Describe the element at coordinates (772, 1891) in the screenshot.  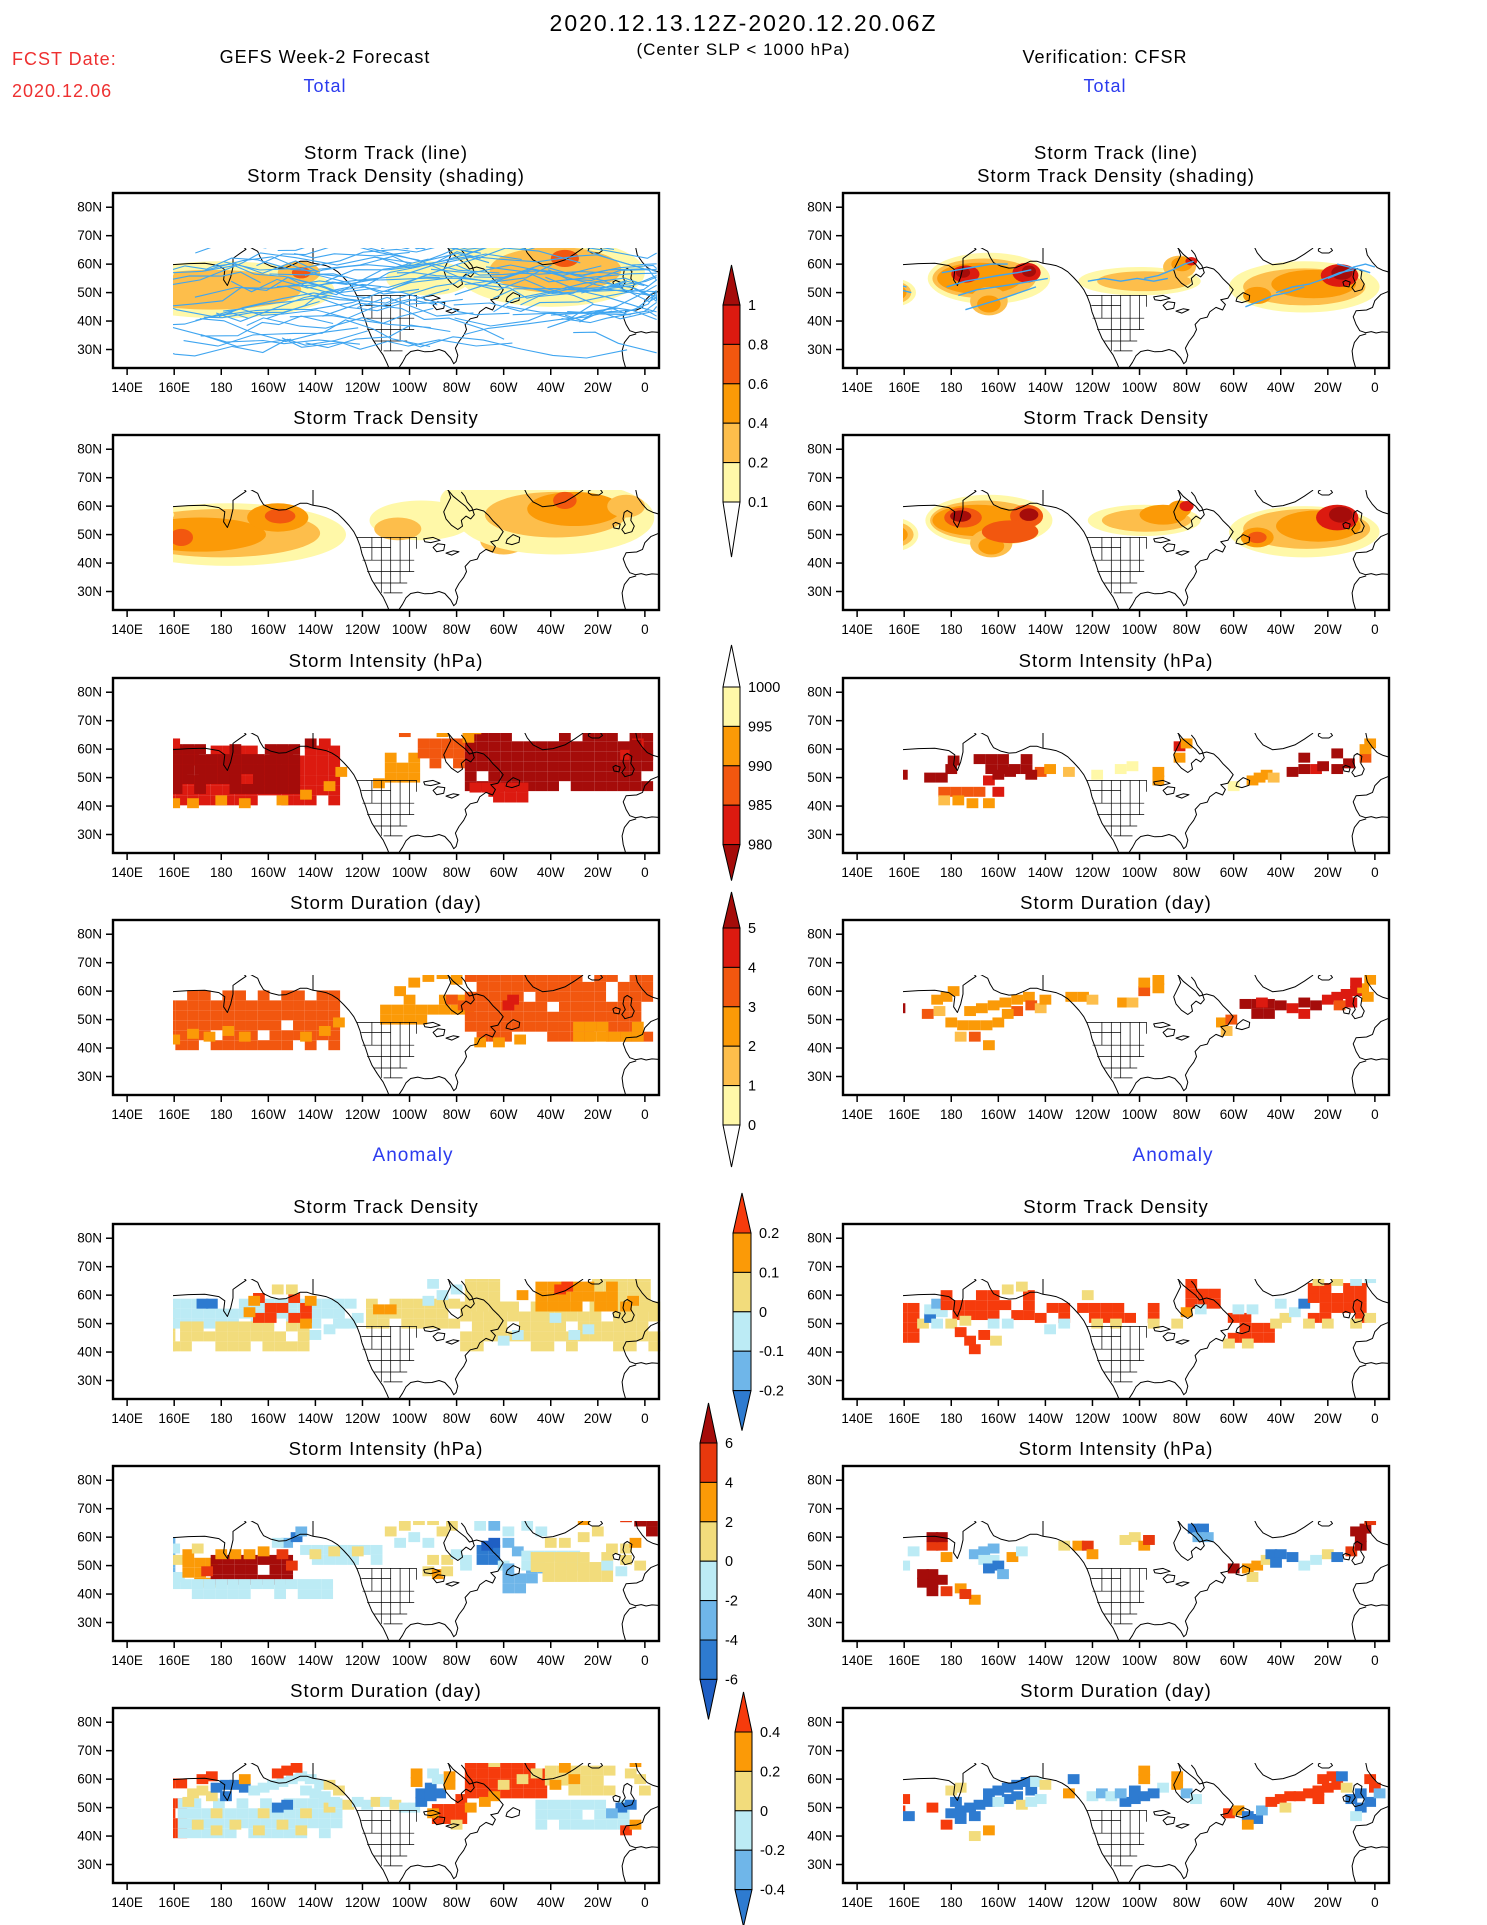
I see `colorbar-tick-label: -0.4` at that location.